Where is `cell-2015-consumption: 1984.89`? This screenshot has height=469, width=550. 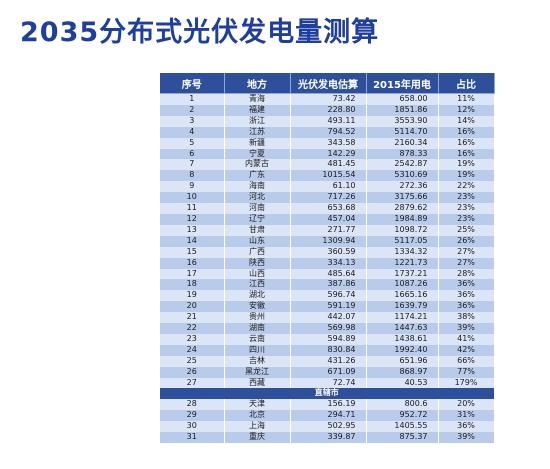
cell-2015-consumption: 1984.89 is located at coordinates (402, 219).